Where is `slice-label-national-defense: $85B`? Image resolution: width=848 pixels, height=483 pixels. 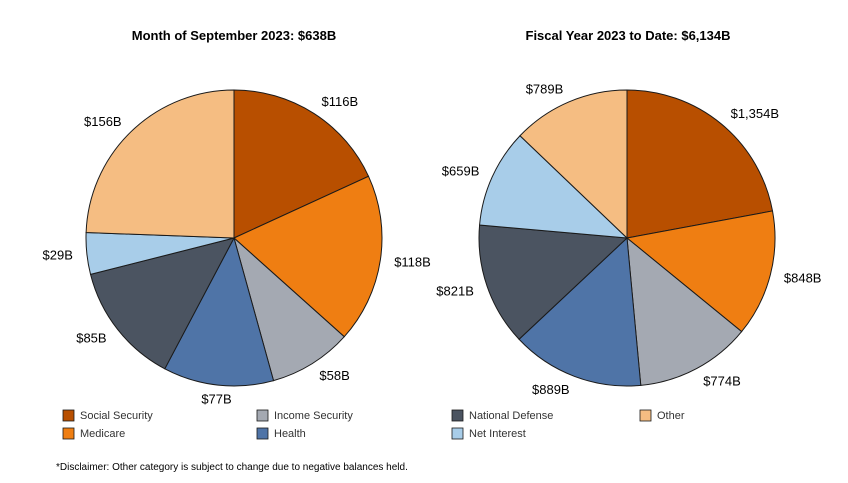 slice-label-national-defense: $85B is located at coordinates (91, 338).